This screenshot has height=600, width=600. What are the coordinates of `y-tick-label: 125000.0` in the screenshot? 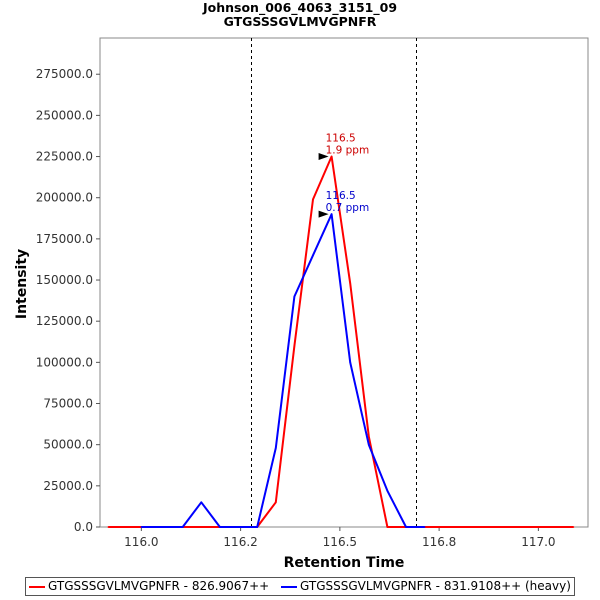 It's located at (64, 321).